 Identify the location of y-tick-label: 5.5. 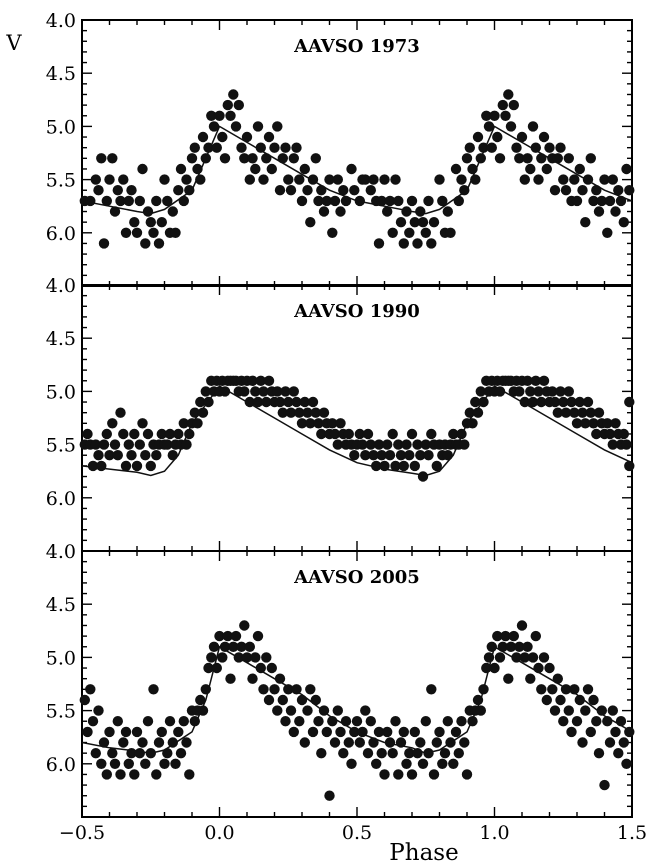
(61, 446).